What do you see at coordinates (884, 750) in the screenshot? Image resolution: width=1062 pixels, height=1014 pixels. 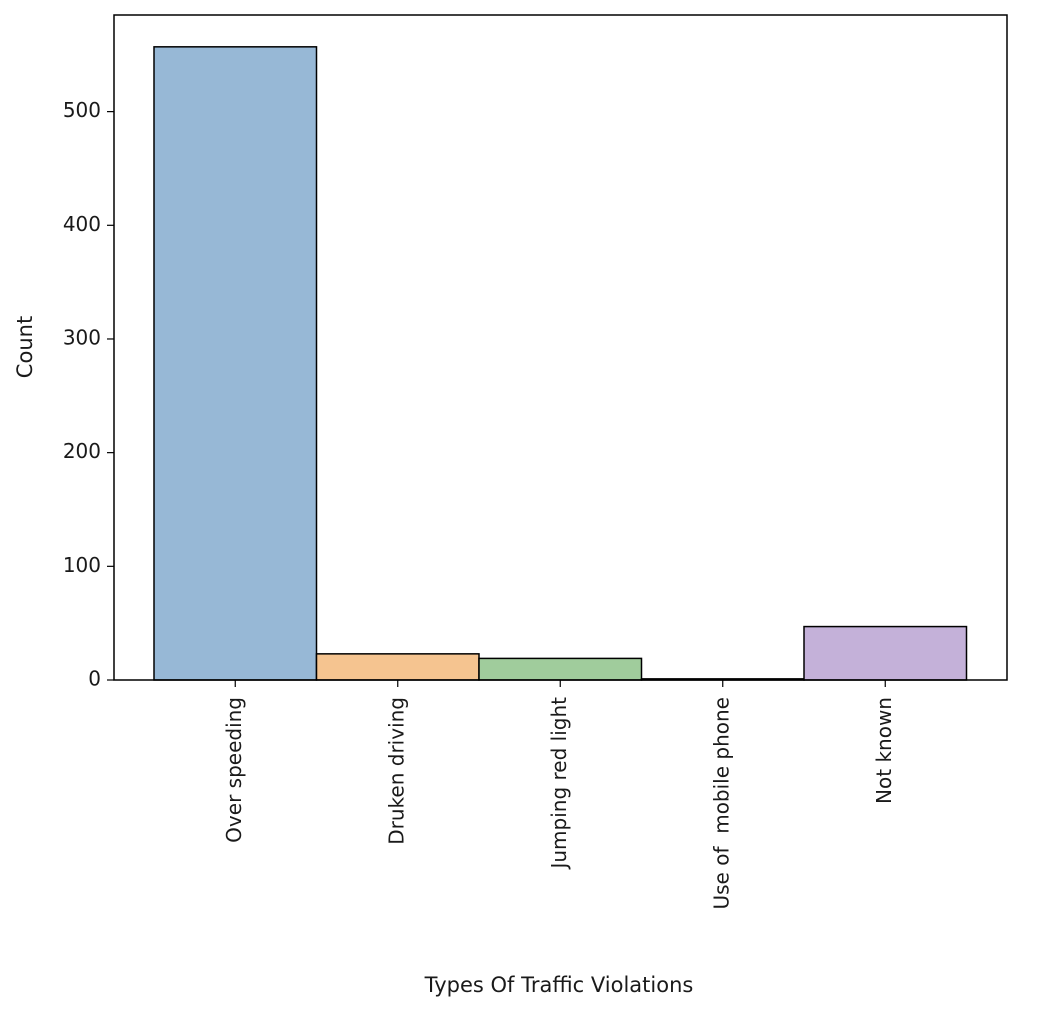 I see `x-tick-label-not-known: Not known` at bounding box center [884, 750].